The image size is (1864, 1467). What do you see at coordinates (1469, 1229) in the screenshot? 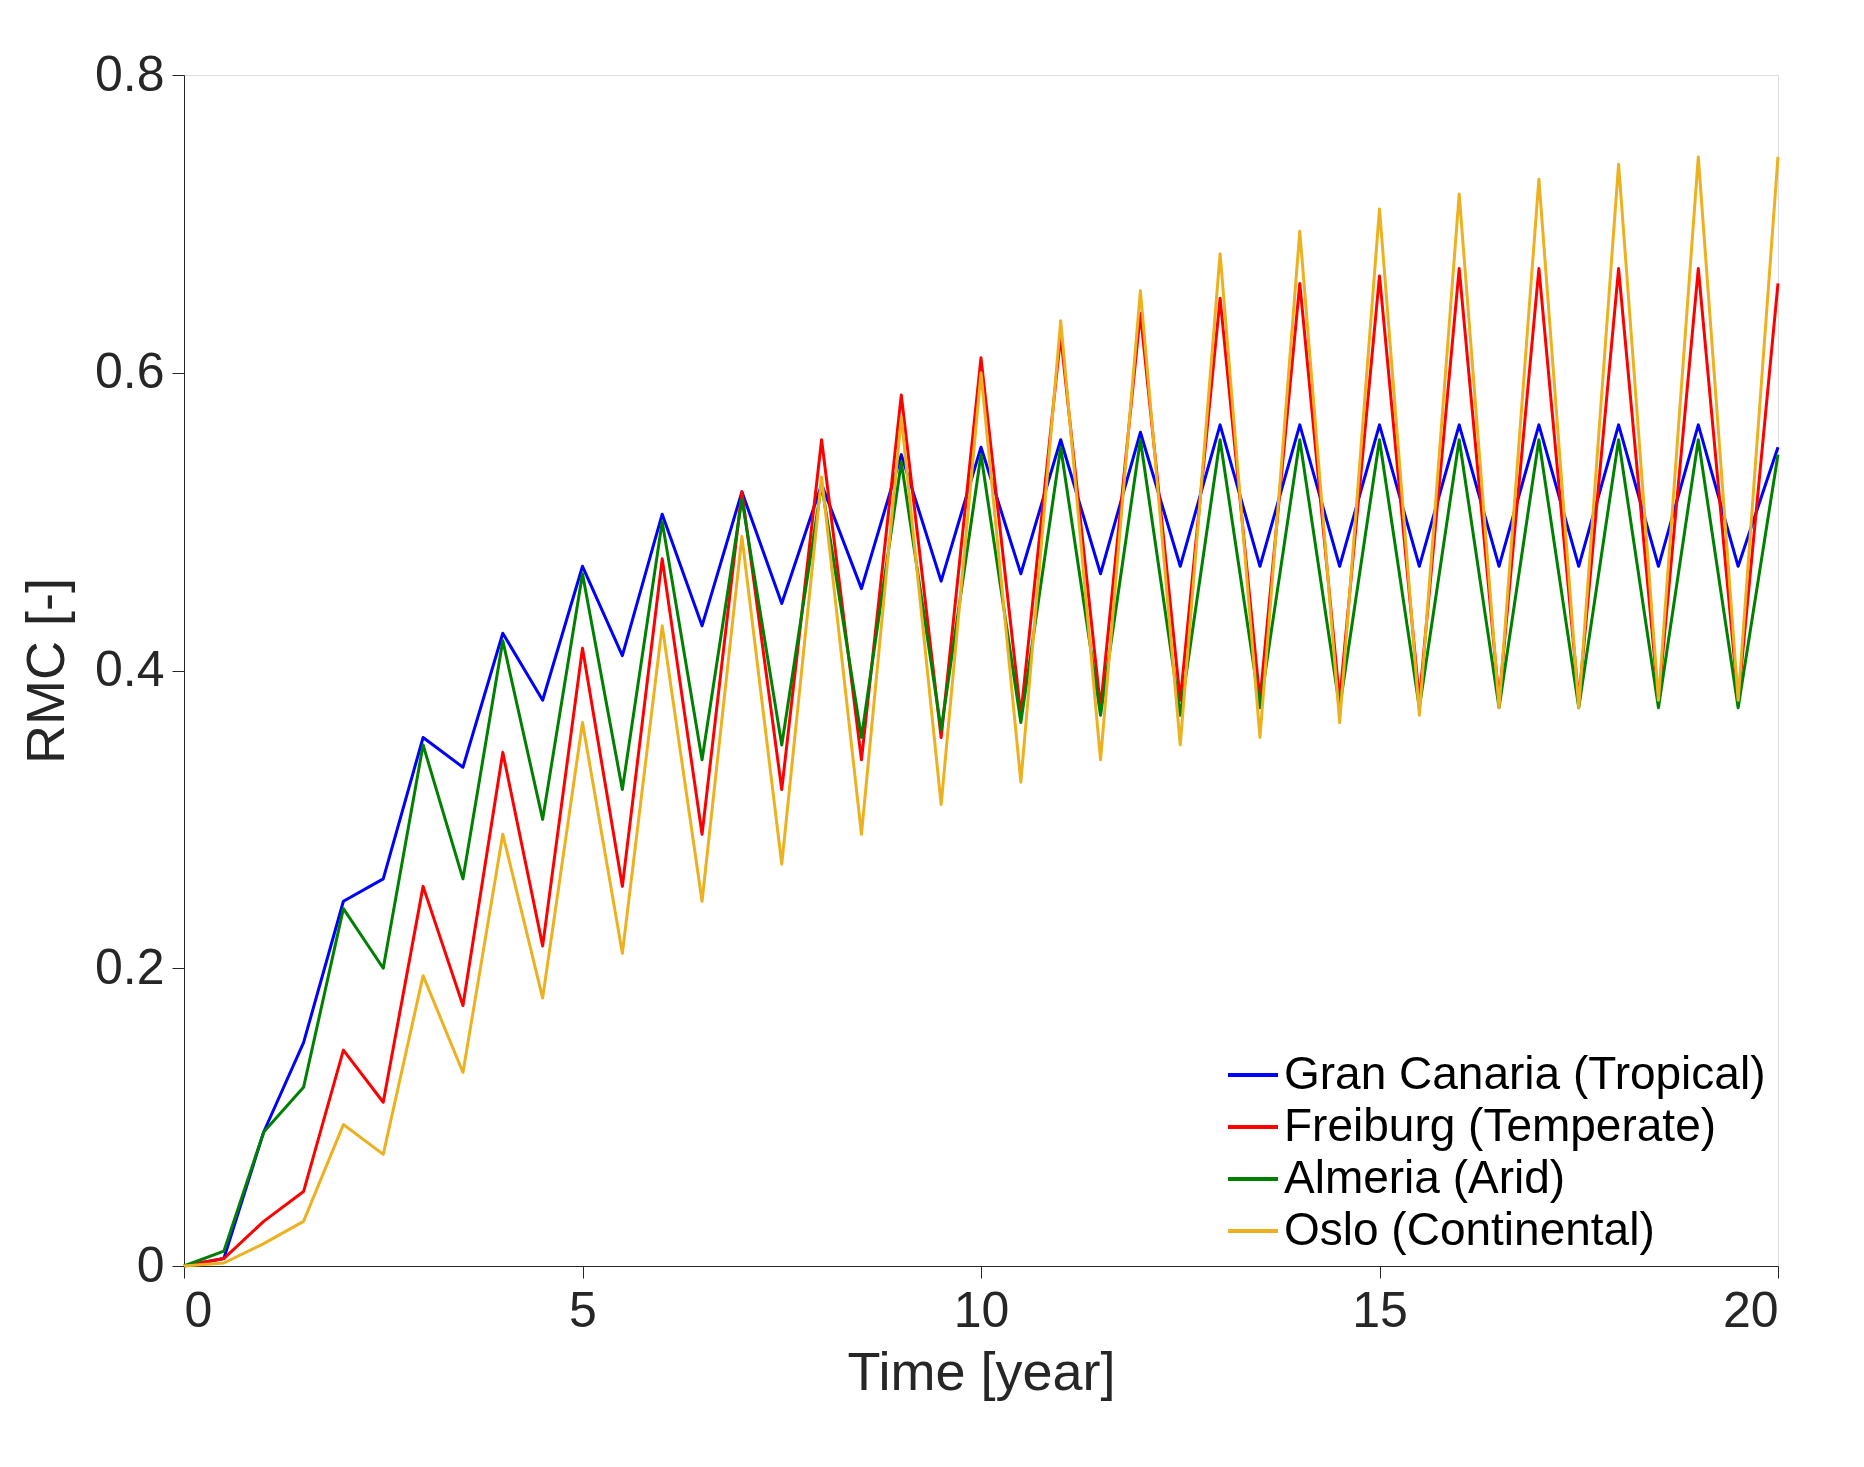
I see `legend-label: Oslo (Continental)` at bounding box center [1469, 1229].